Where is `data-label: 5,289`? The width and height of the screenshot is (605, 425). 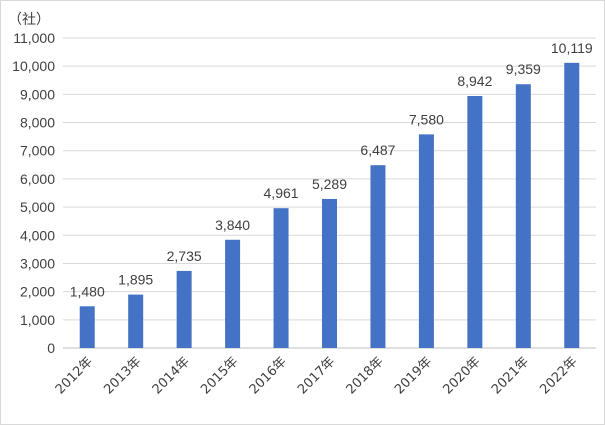
data-label: 5,289 is located at coordinates (329, 184).